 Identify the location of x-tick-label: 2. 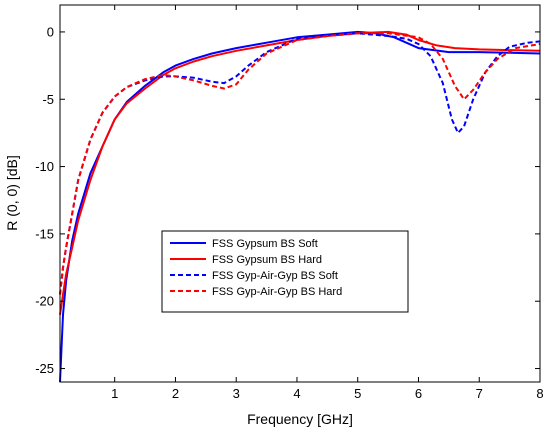
(175, 393).